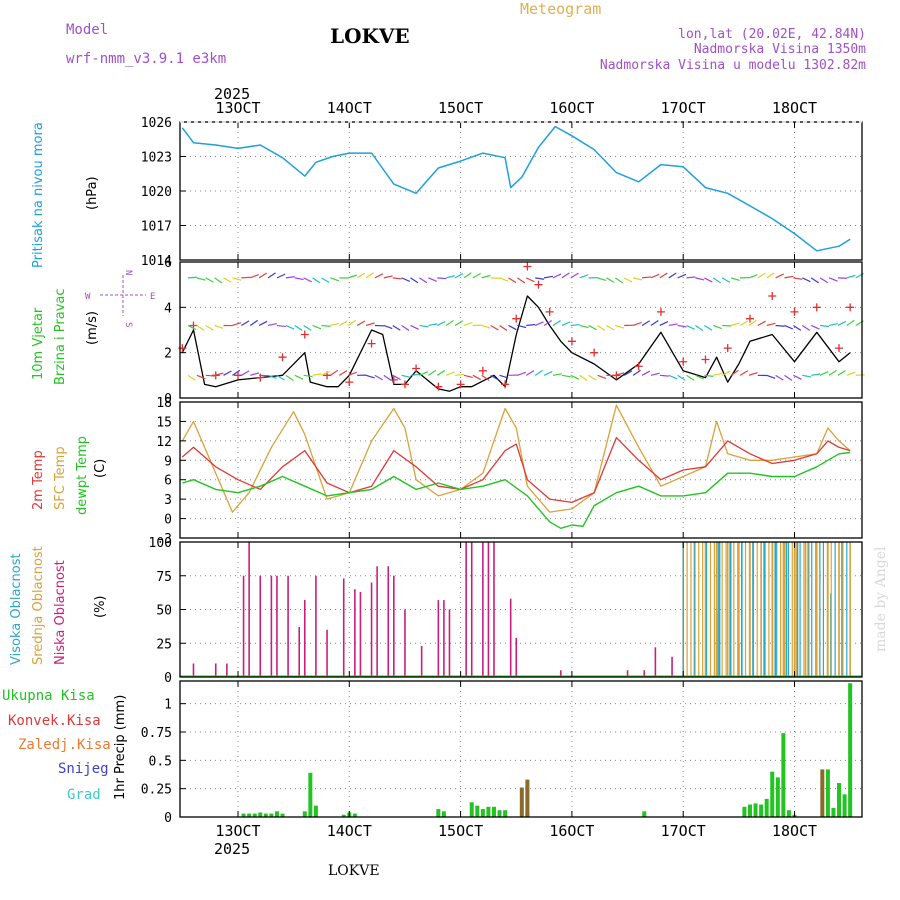 This screenshot has height=900, width=900. What do you see at coordinates (571, 108) in the screenshot?
I see `x-label-top-3: 16OCT` at bounding box center [571, 108].